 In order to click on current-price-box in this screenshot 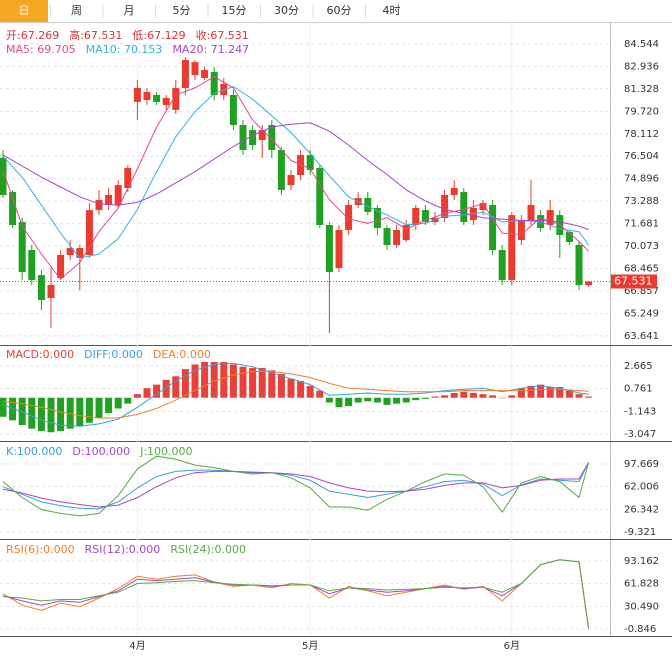, I will do `click(634, 281)`.